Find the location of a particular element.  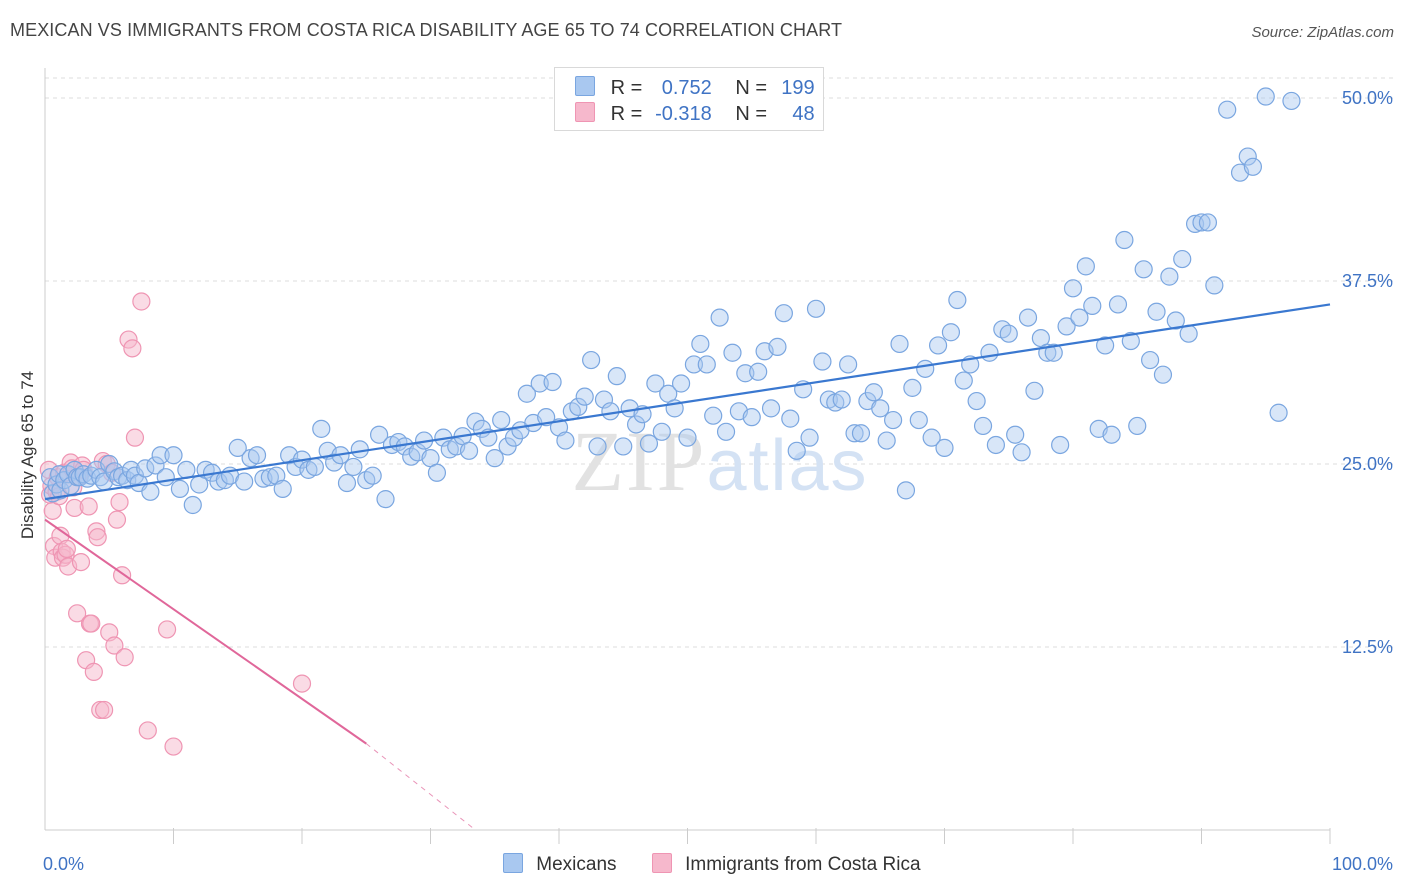

legend-n-label: N = is located at coordinates (751, 114).